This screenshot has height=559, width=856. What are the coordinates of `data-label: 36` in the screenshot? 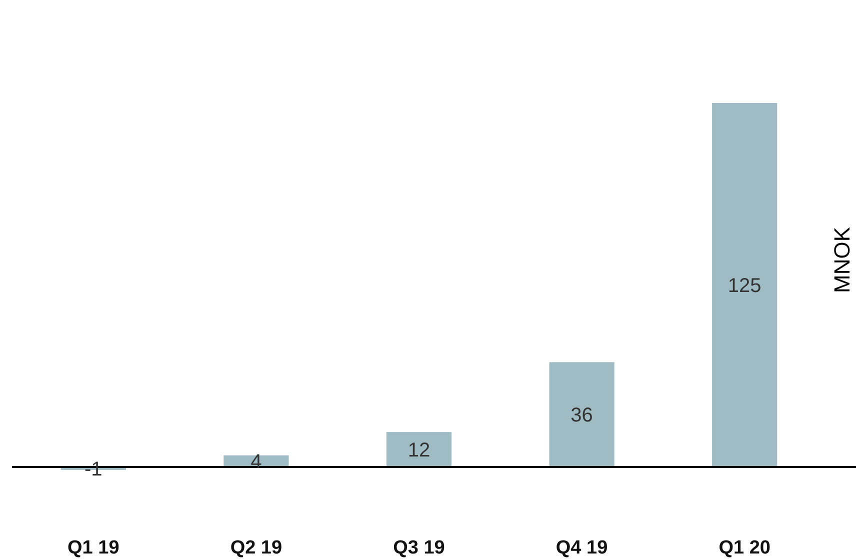 It's located at (581, 415).